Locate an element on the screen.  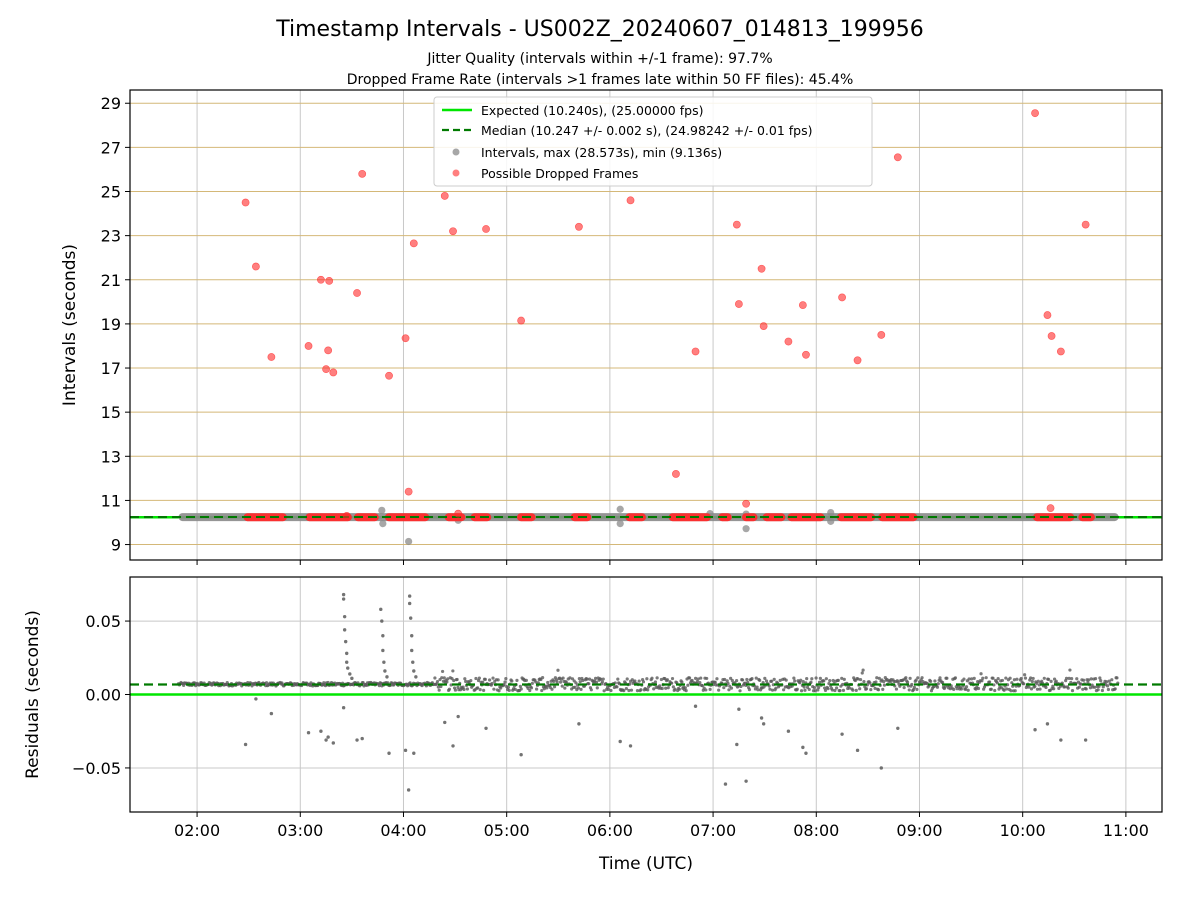
legend-entry: Expected (10.240s), (25.00000 fps) is located at coordinates (592, 110).